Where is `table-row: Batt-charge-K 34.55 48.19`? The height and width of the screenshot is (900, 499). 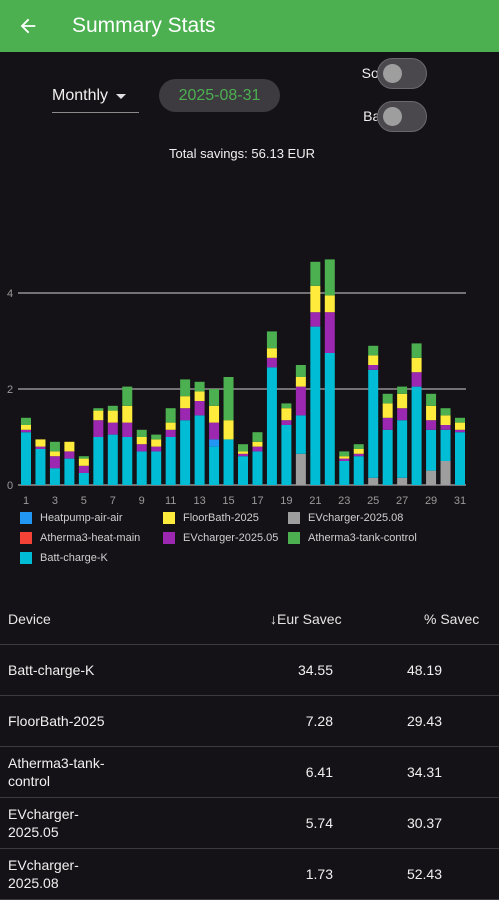 table-row: Batt-charge-K 34.55 48.19 is located at coordinates (249, 670).